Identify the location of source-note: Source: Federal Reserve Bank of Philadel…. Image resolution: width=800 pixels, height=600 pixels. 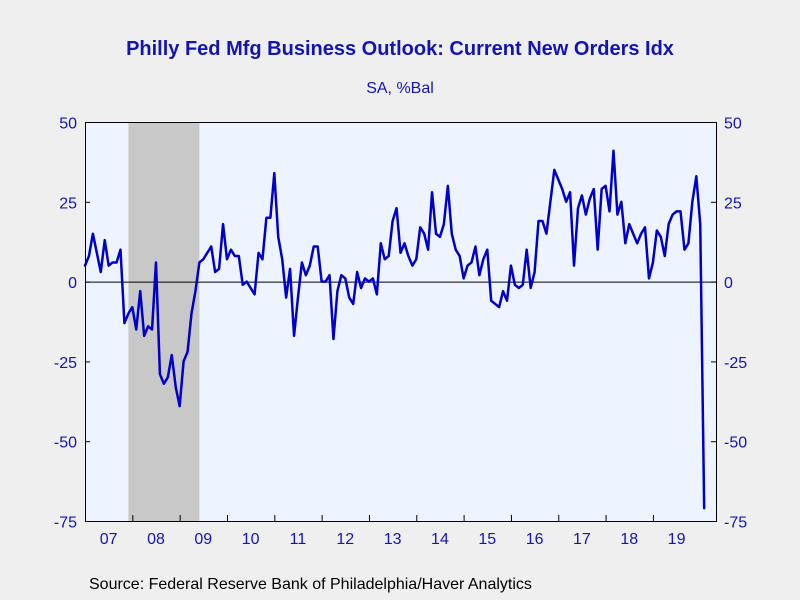
(310, 584).